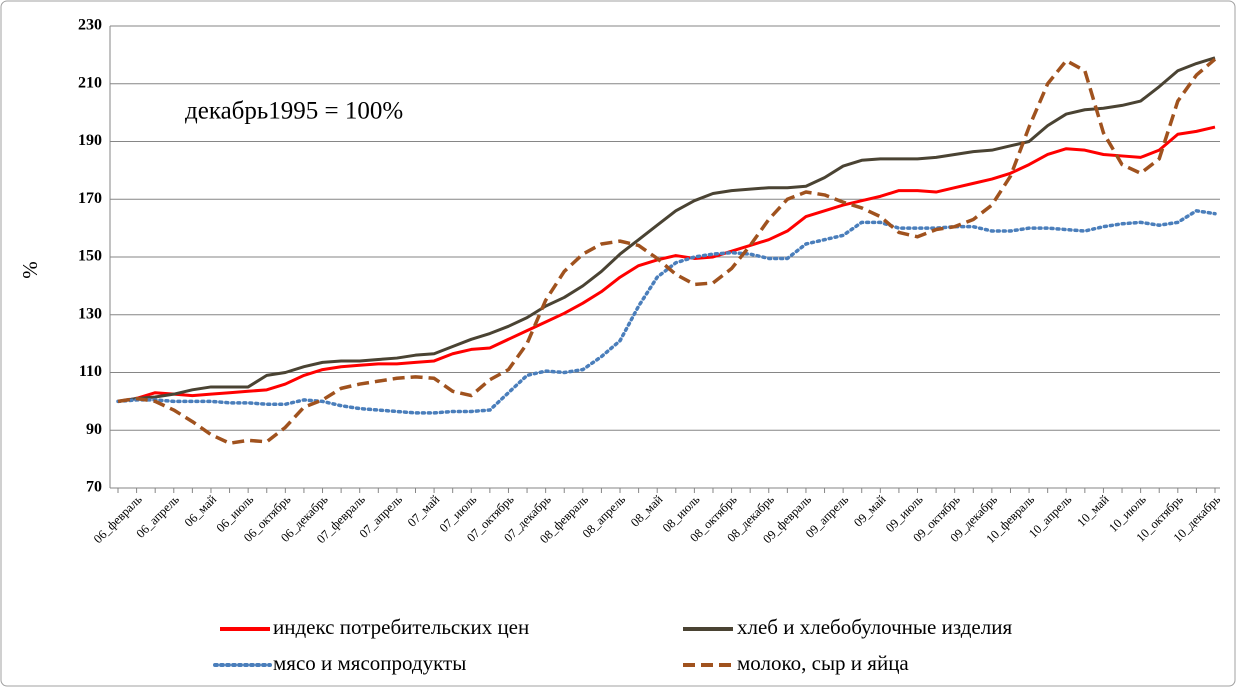 Image resolution: width=1237 pixels, height=688 pixels. Describe the element at coordinates (874, 627) in the screenshot. I see `legend-label: хлеб и хлебобулочные изделия` at that location.